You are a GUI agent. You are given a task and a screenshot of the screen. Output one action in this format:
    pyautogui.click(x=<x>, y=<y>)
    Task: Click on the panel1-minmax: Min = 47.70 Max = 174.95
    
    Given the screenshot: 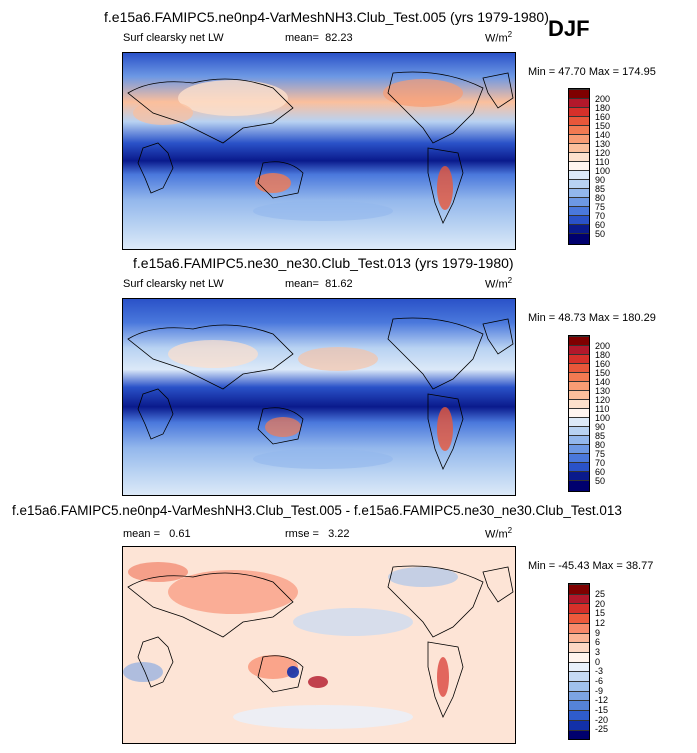 What is the action you would take?
    pyautogui.click(x=592, y=72)
    